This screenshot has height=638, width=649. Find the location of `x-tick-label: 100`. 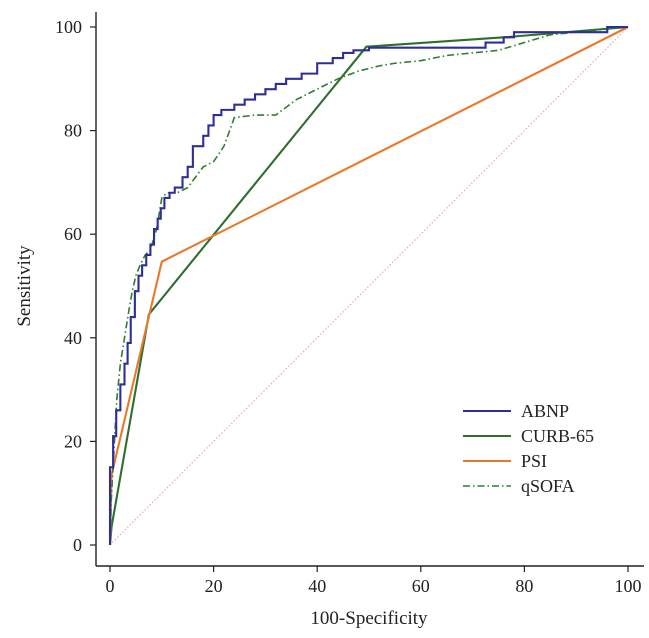

x-tick-label: 100 is located at coordinates (628, 586).